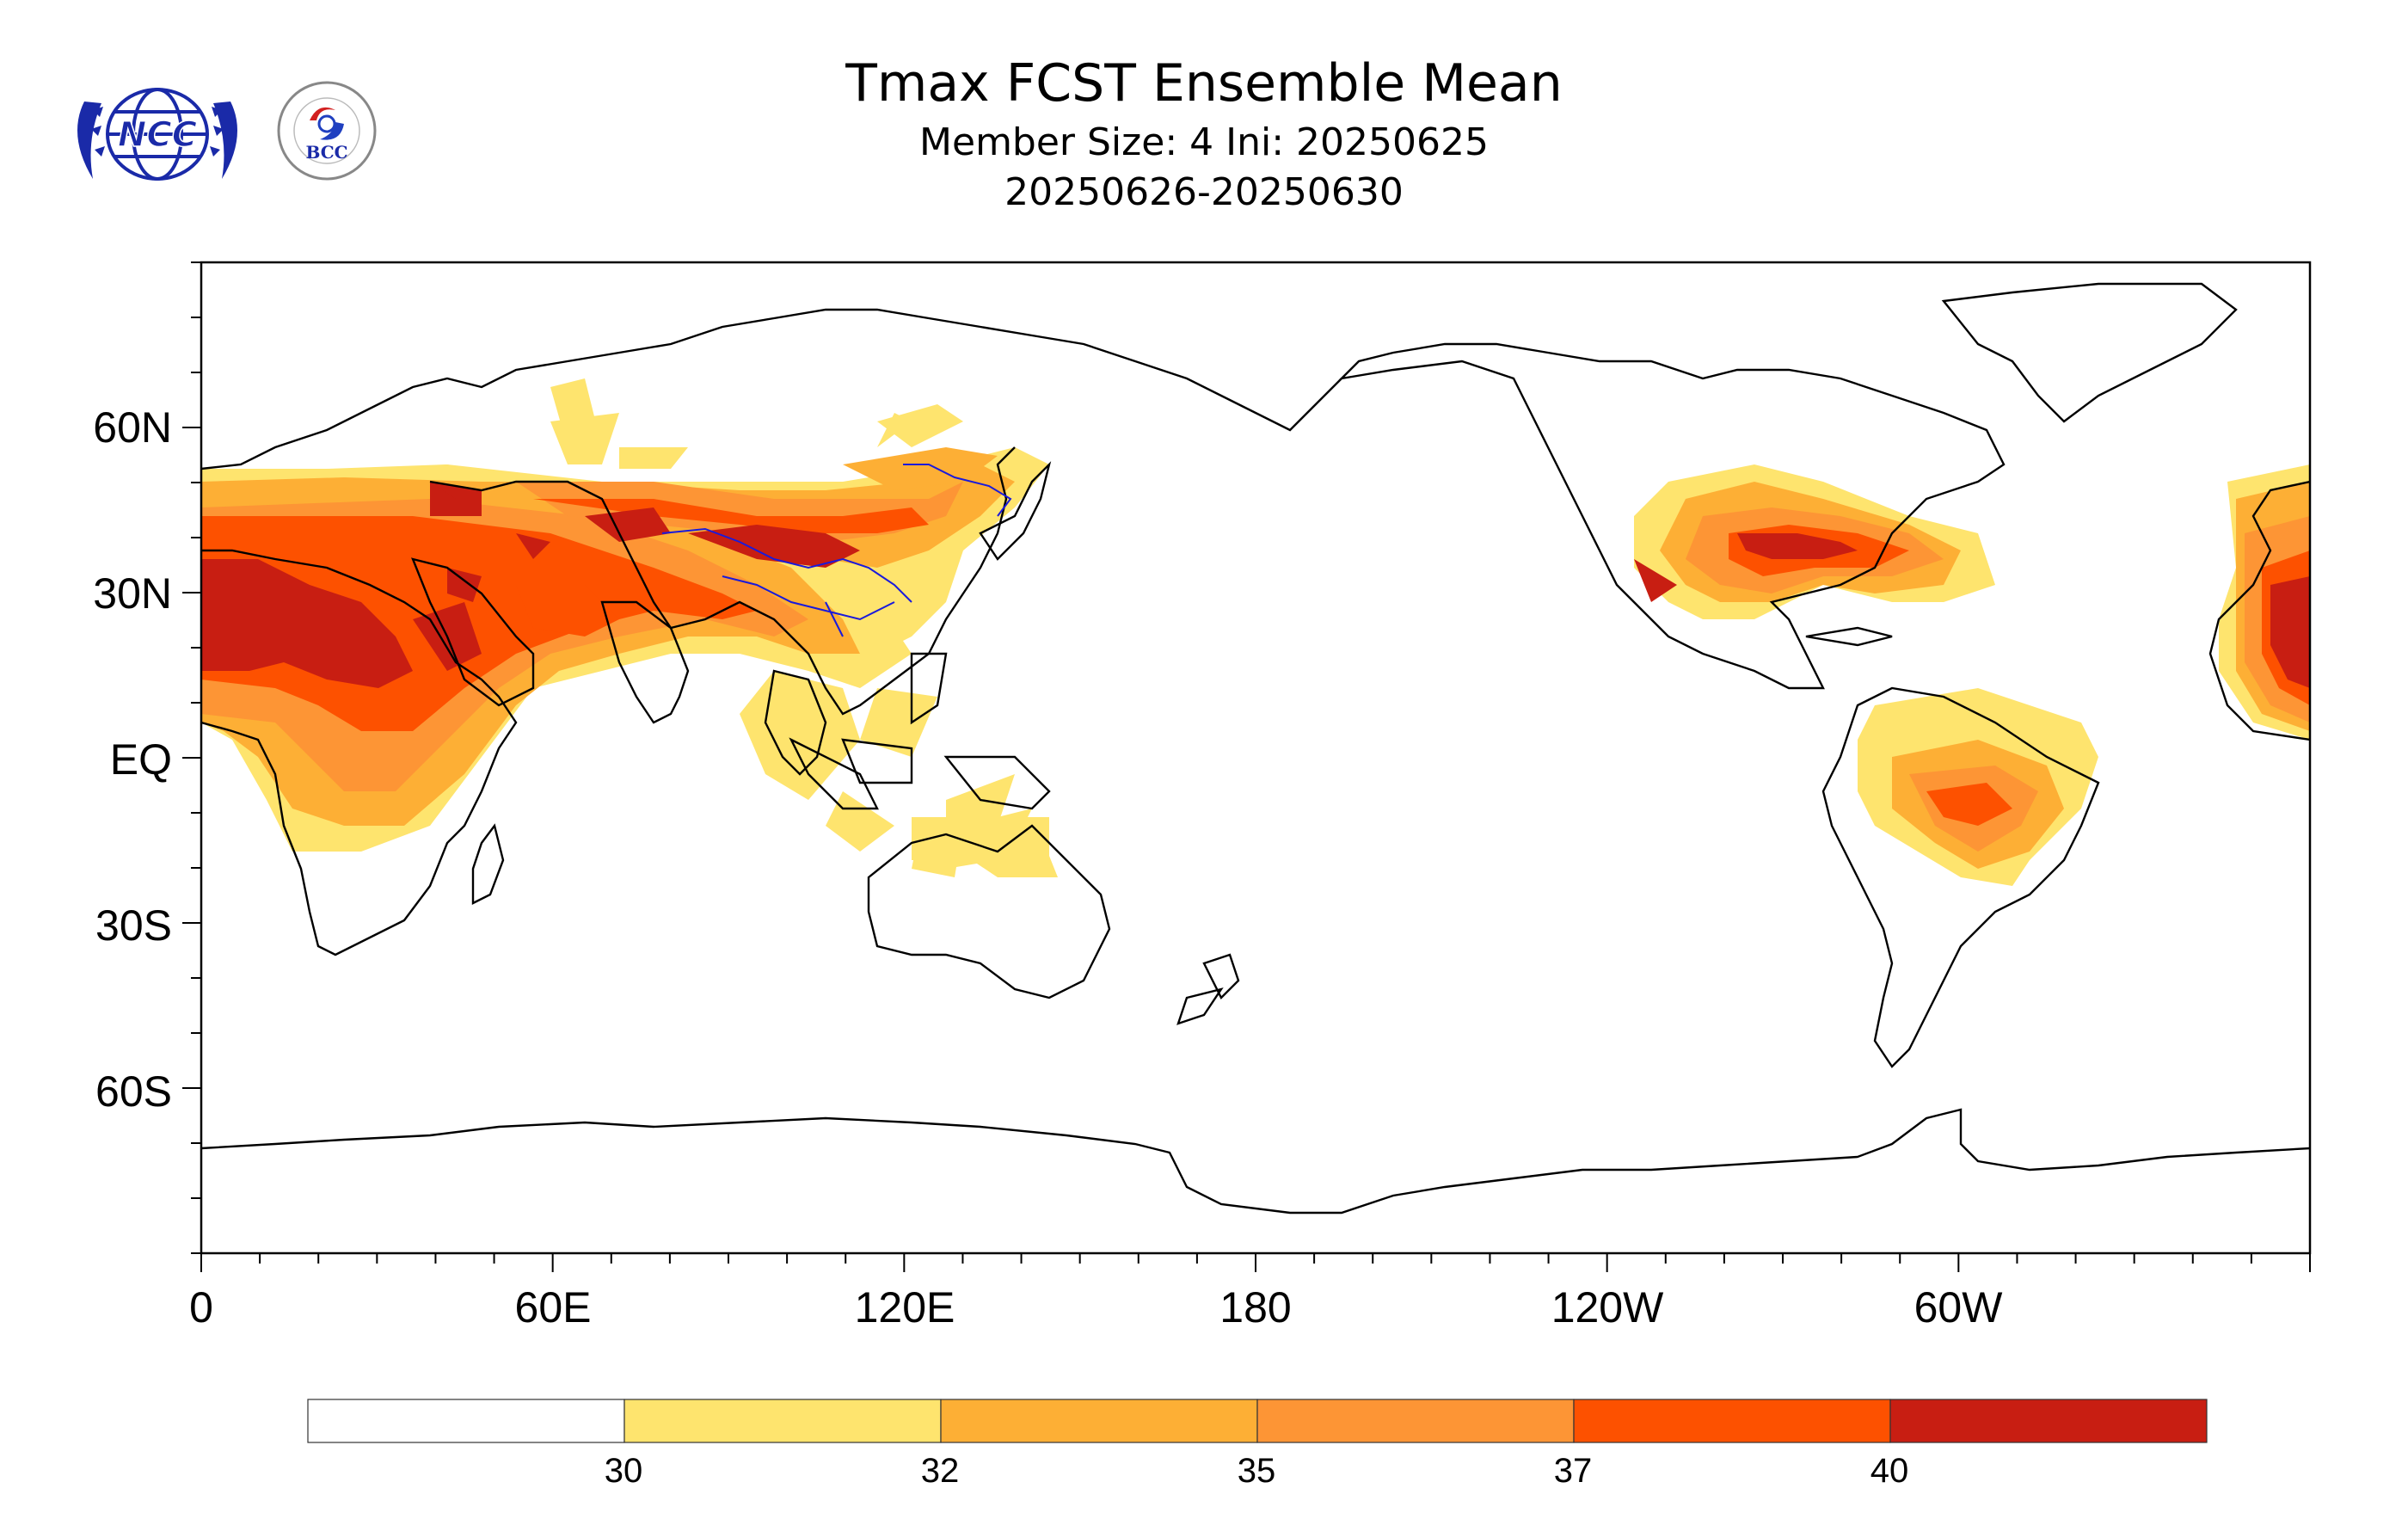 Image resolution: width=2408 pixels, height=1519 pixels. Describe the element at coordinates (327, 131) in the screenshot. I see `bcc-logo-icon: BCC` at that location.